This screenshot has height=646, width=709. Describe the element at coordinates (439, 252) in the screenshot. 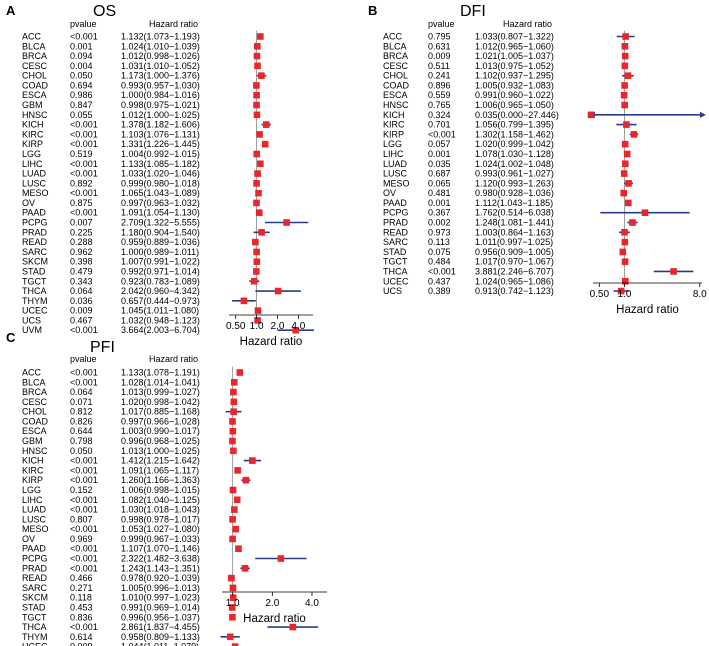

I see `pvalue-cell: 0.075` at that location.